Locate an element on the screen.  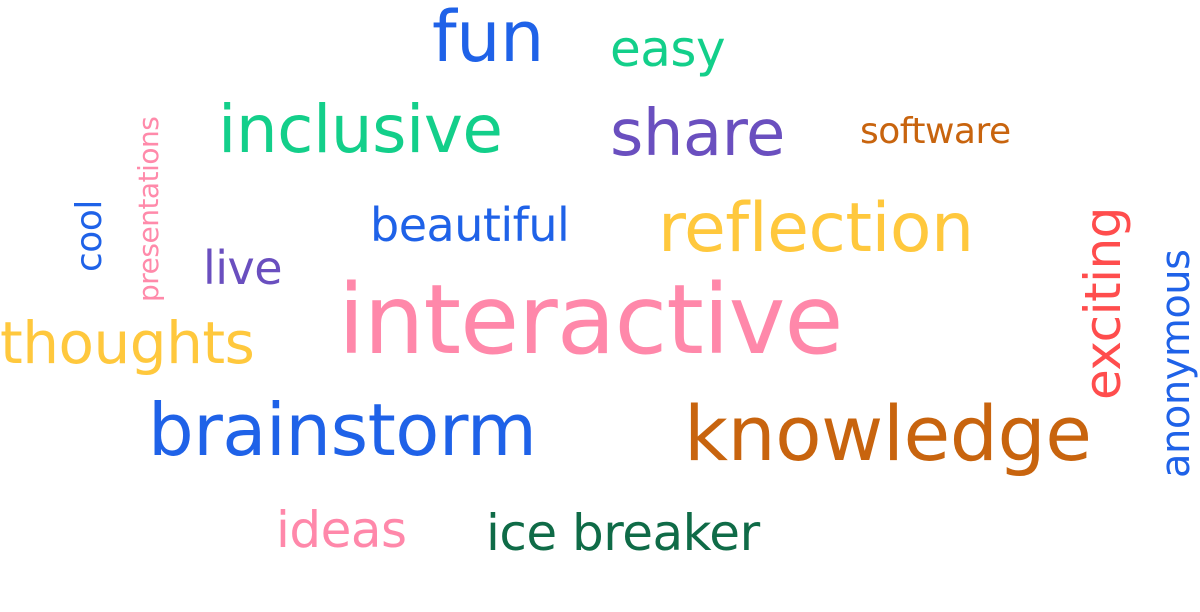
word-anonymous: anonymous is located at coordinates (1176, 364).